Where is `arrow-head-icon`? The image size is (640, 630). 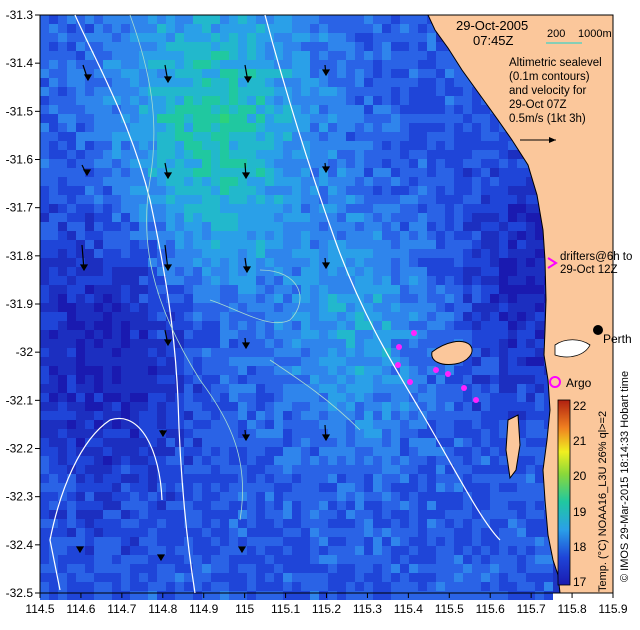 arrow-head-icon is located at coordinates (246, 438).